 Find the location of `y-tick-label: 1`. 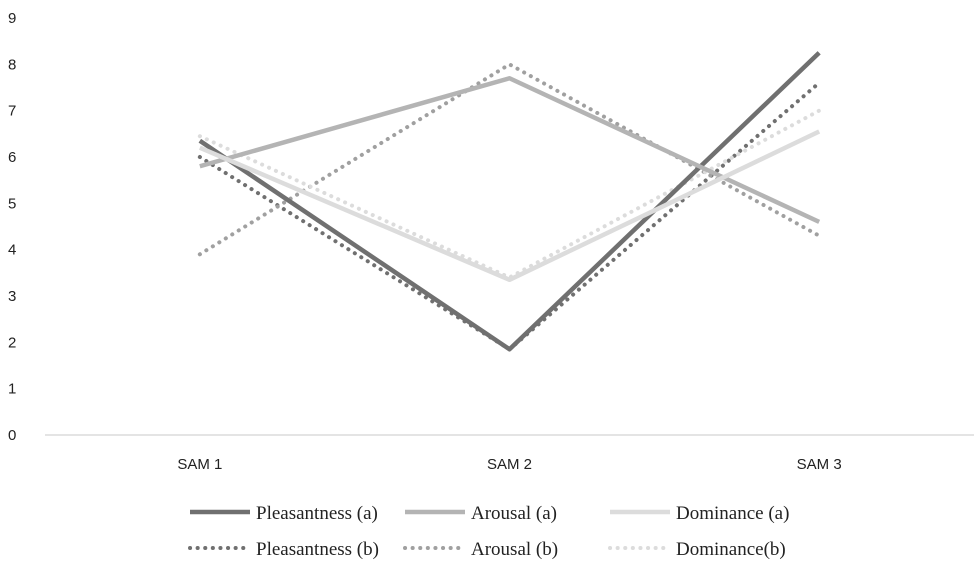

y-tick-label: 1 is located at coordinates (12, 389).